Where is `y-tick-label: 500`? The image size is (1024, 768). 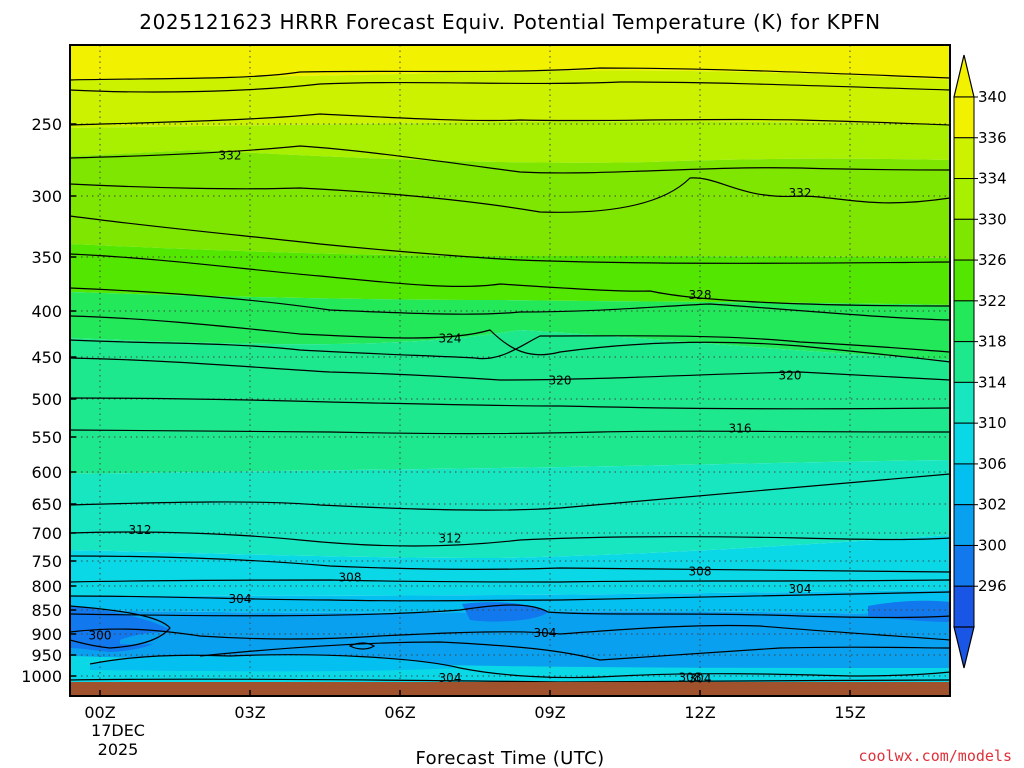 y-tick-label: 500 is located at coordinates (46, 399).